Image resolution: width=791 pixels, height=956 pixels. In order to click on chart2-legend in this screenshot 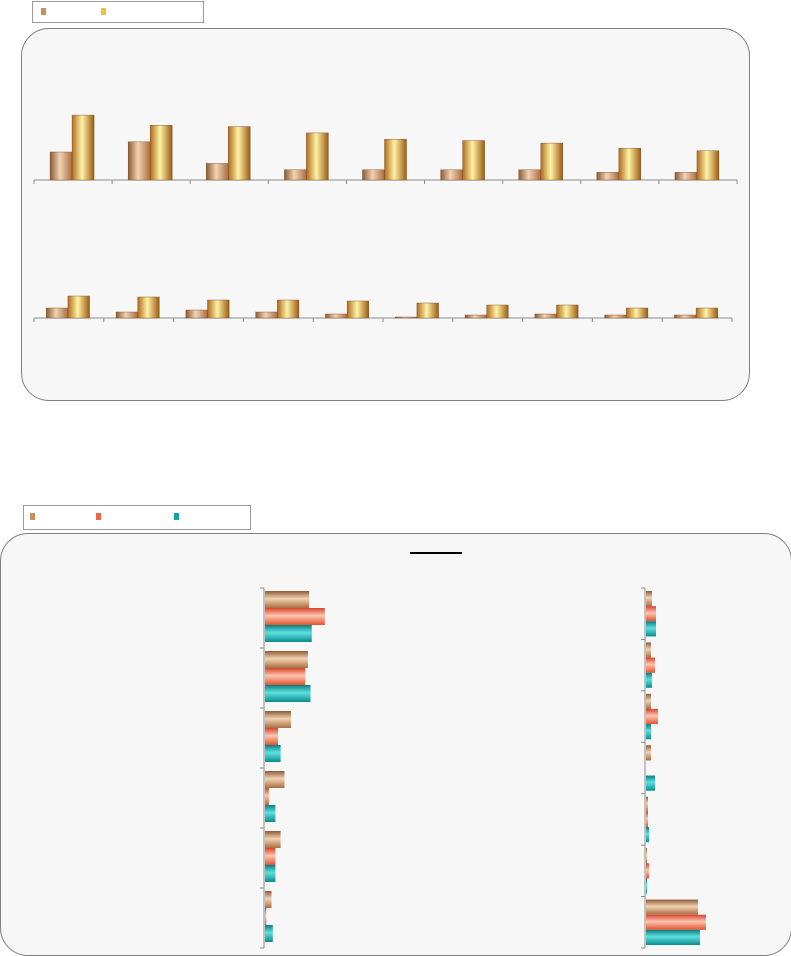, I will do `click(137, 517)`.